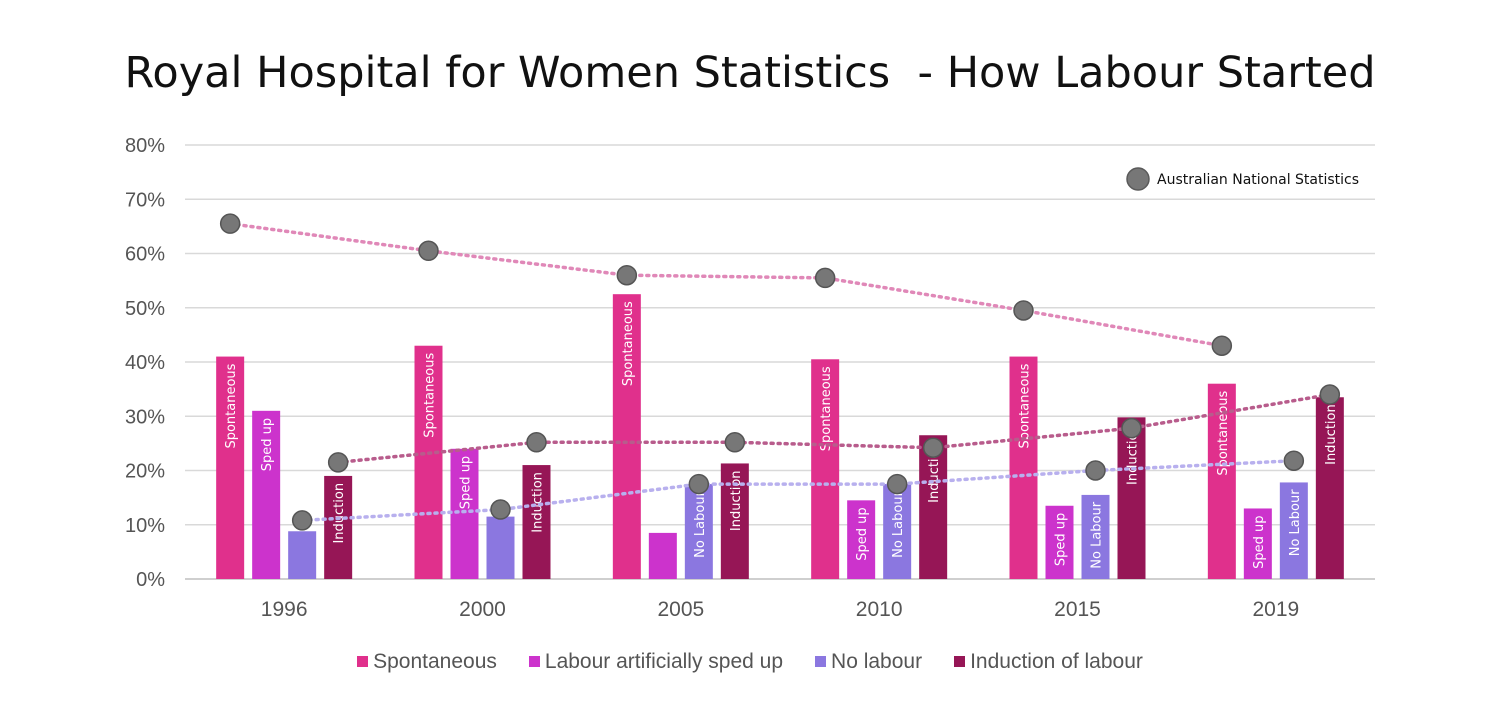 Image resolution: width=1500 pixels, height=708 pixels. What do you see at coordinates (145, 472) in the screenshot?
I see `y-tick-label: 20%` at bounding box center [145, 472].